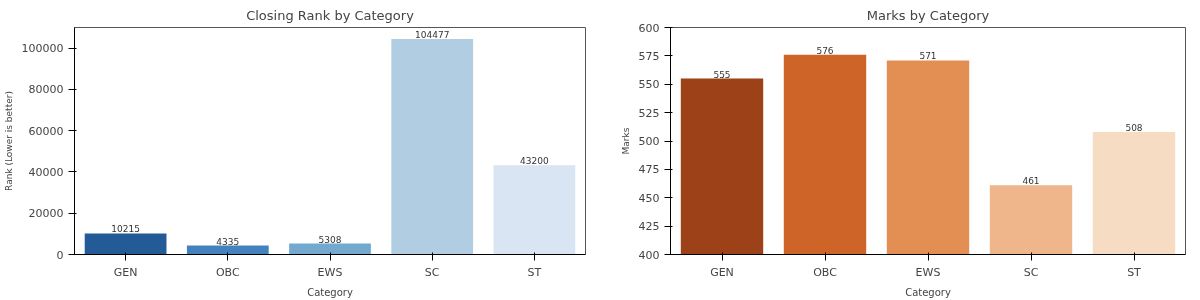  I want to click on y-tick-label: 525, so click(649, 113).